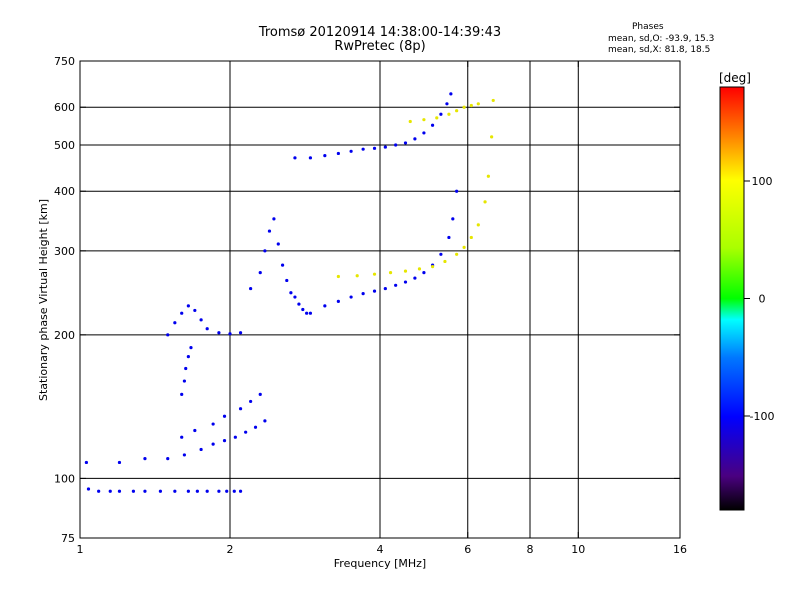  I want to click on y-tick-label: 400, so click(64, 191).